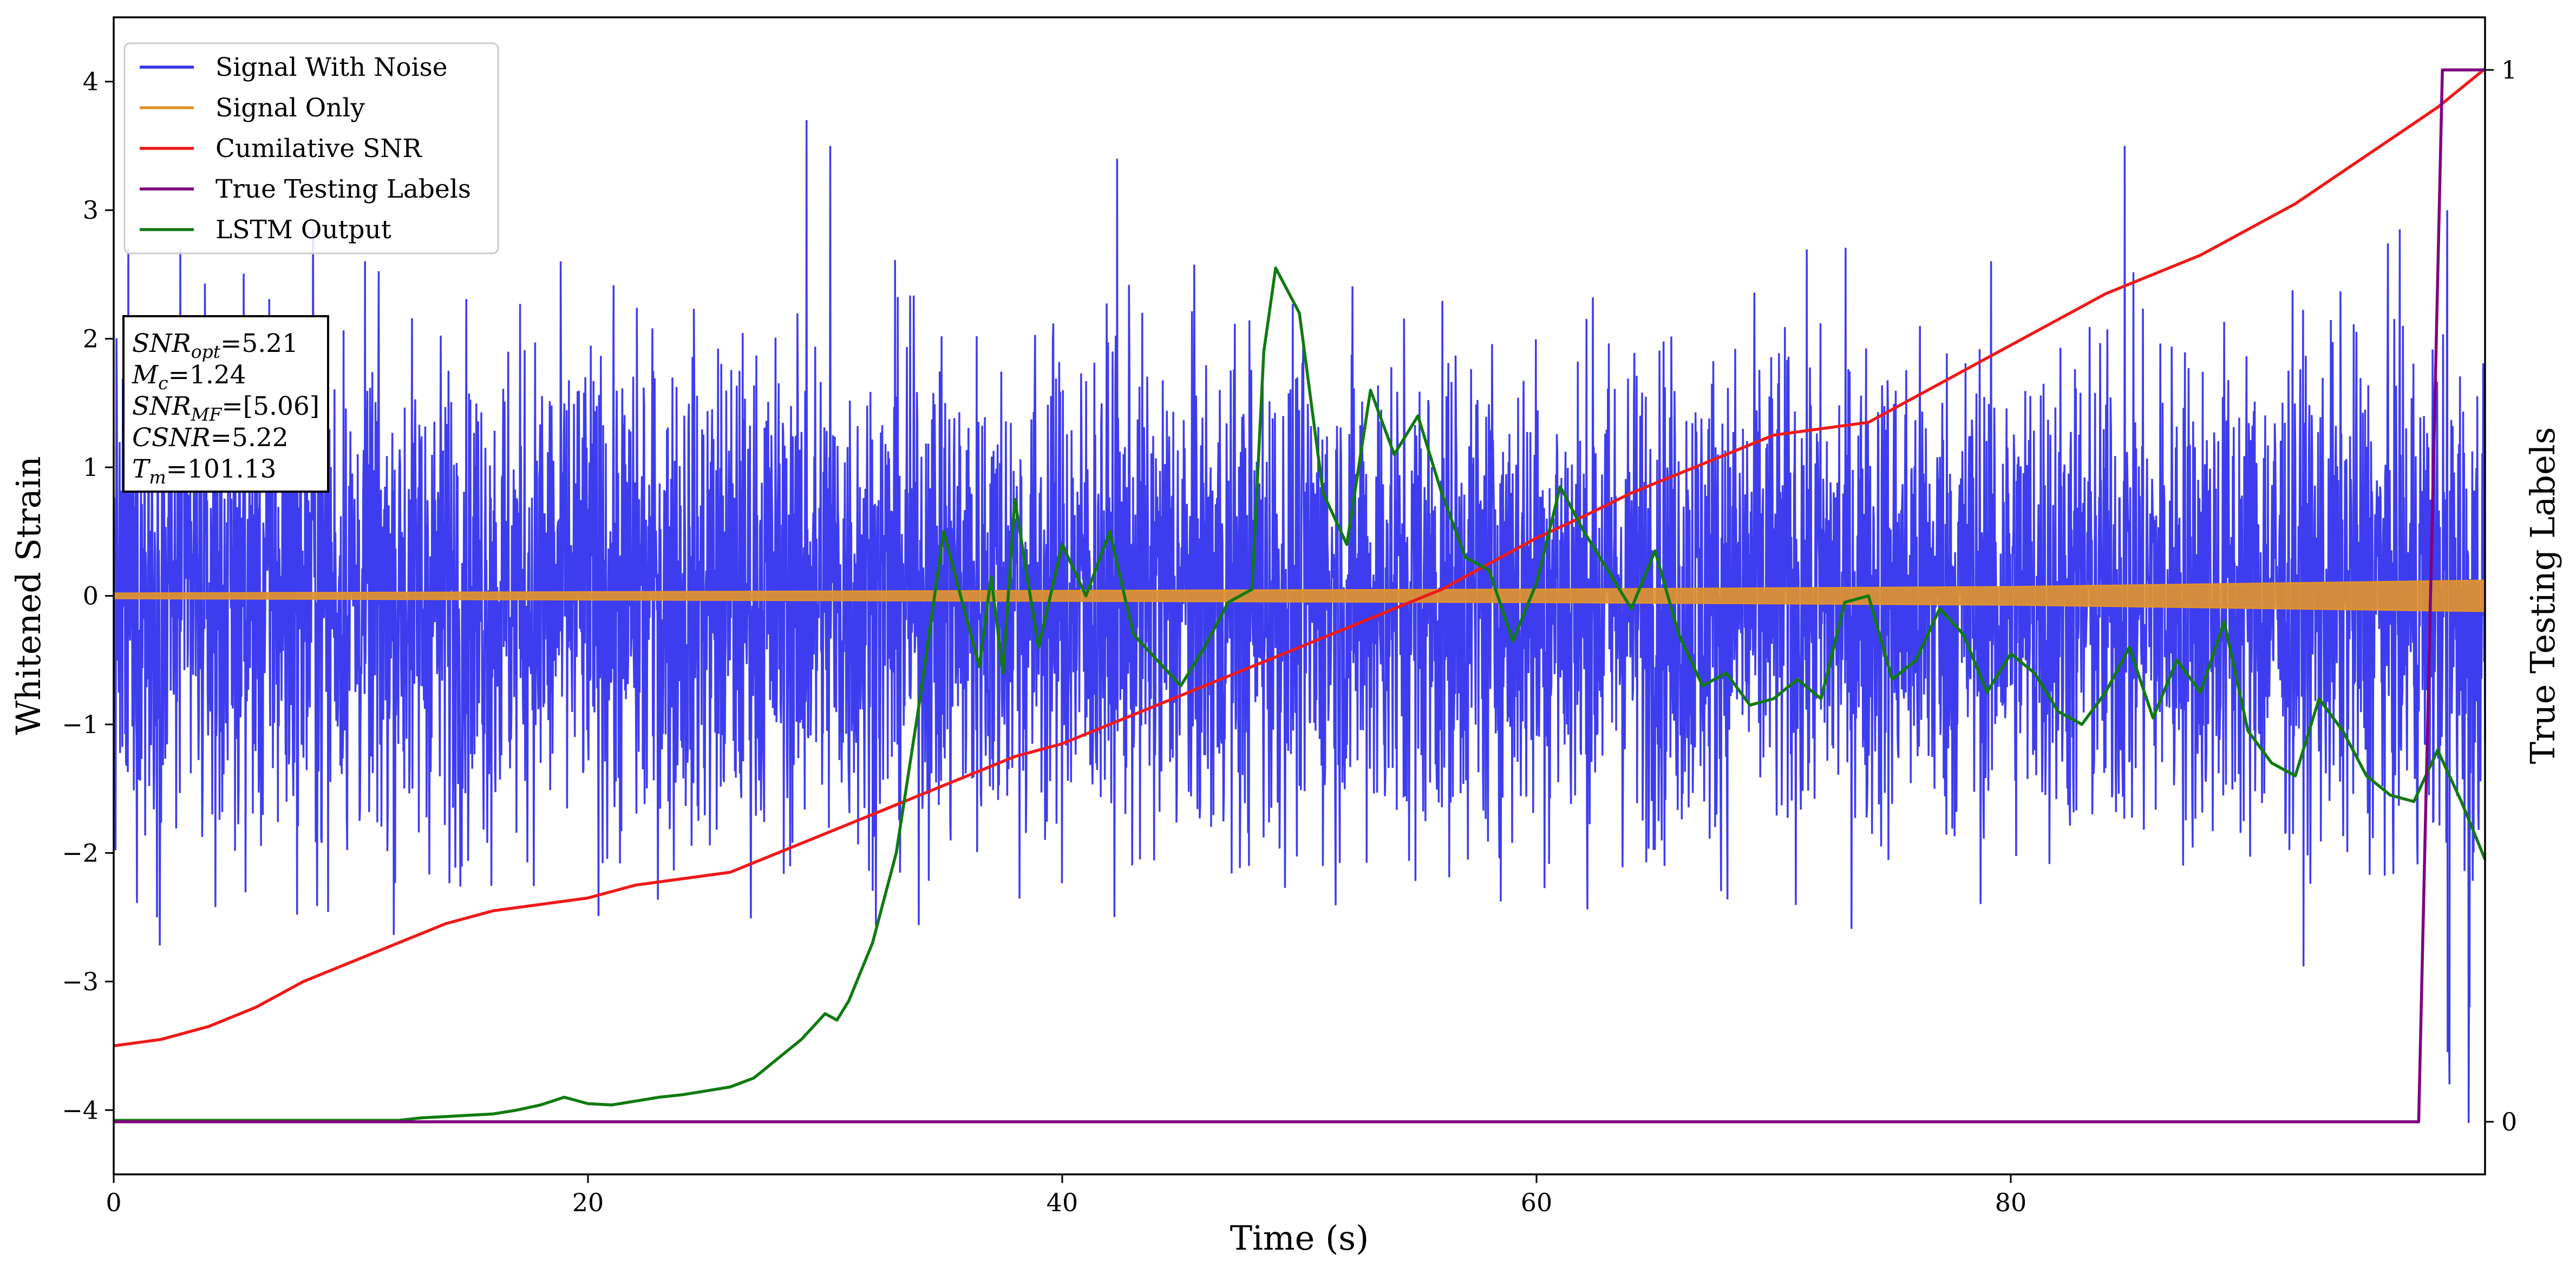  What do you see at coordinates (189, 377) in the screenshot?
I see `annotation-line: Mc=1.24` at bounding box center [189, 377].